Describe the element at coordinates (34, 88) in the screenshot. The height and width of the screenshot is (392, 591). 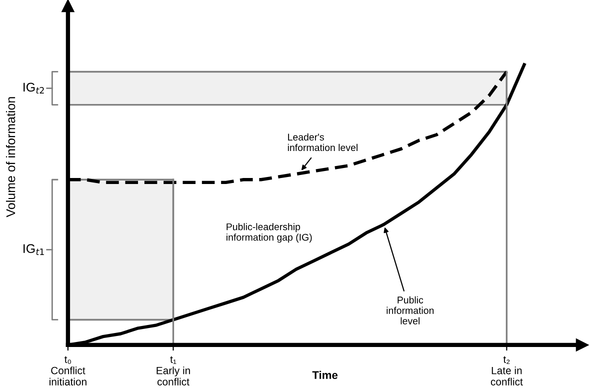
I see `band-label: IG$_{t2}$` at that location.